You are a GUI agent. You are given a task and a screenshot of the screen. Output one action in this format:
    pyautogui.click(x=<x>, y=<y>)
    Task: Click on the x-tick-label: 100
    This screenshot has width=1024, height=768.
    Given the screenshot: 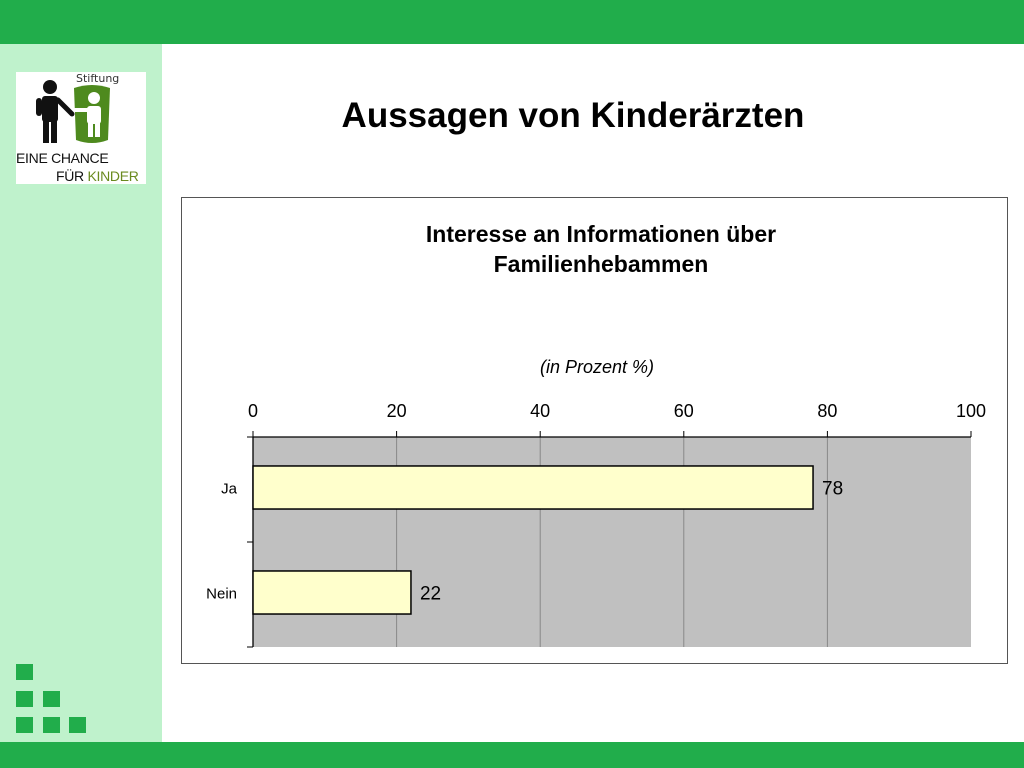 What is the action you would take?
    pyautogui.click(x=971, y=411)
    